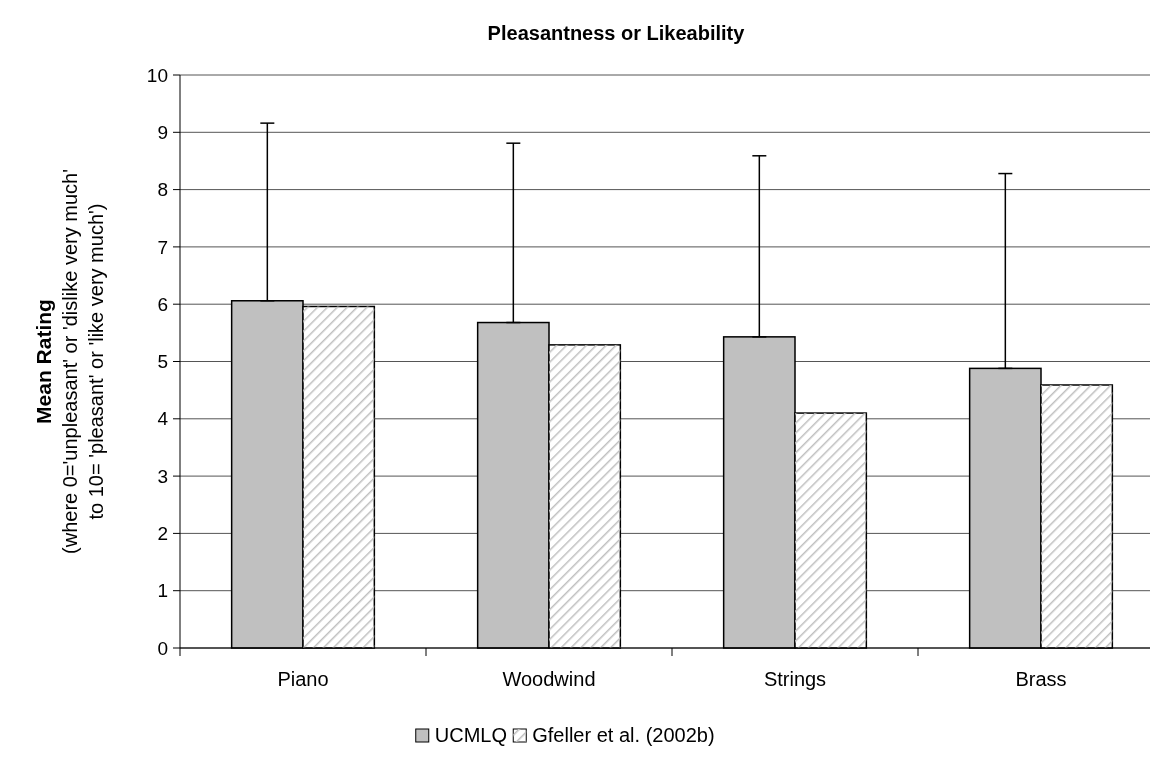 This screenshot has height=770, width=1152. What do you see at coordinates (162, 132) in the screenshot?
I see `y-tick-label: 9` at bounding box center [162, 132].